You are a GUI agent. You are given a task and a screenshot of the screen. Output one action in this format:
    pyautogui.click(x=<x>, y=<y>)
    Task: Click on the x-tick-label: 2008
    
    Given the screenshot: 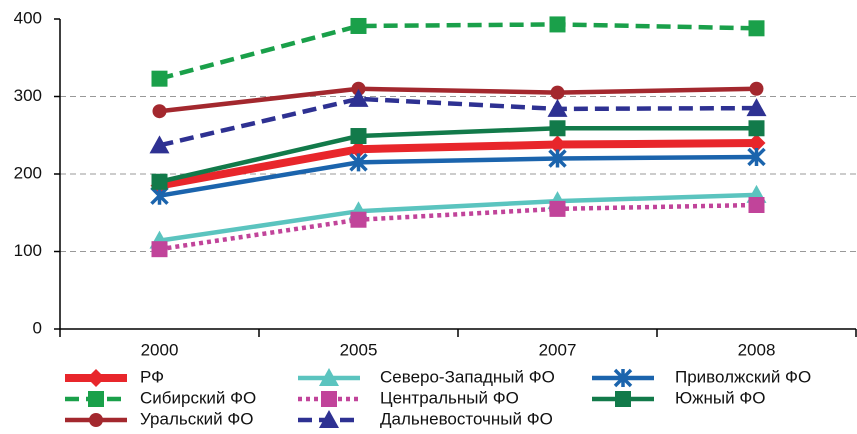 What is the action you would take?
    pyautogui.click(x=757, y=349)
    